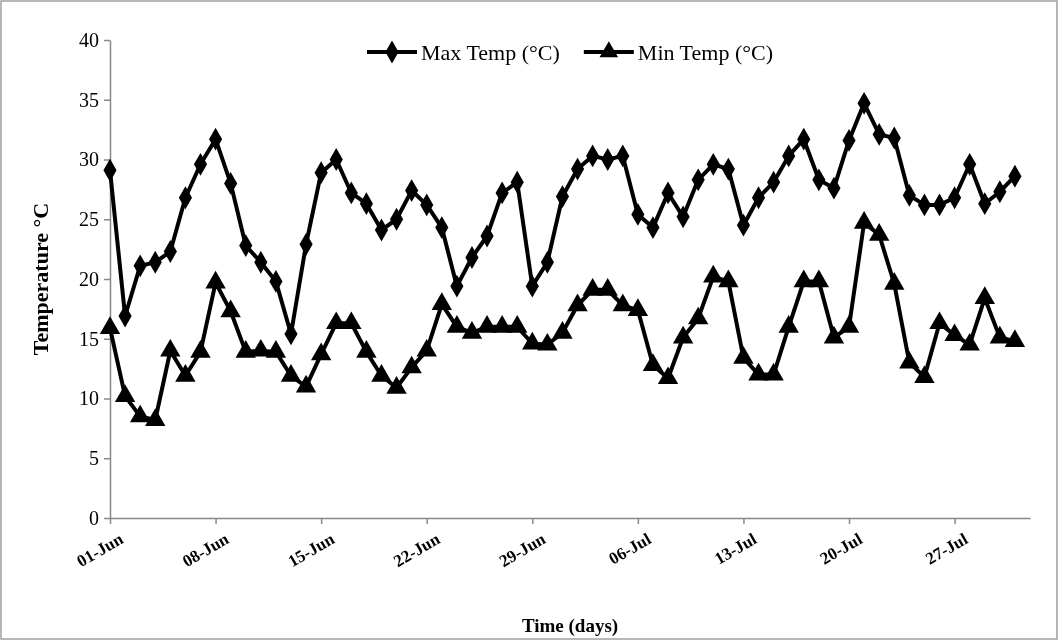 The image size is (1058, 640). Describe the element at coordinates (89, 219) in the screenshot. I see `y-tick-label: 25` at that location.